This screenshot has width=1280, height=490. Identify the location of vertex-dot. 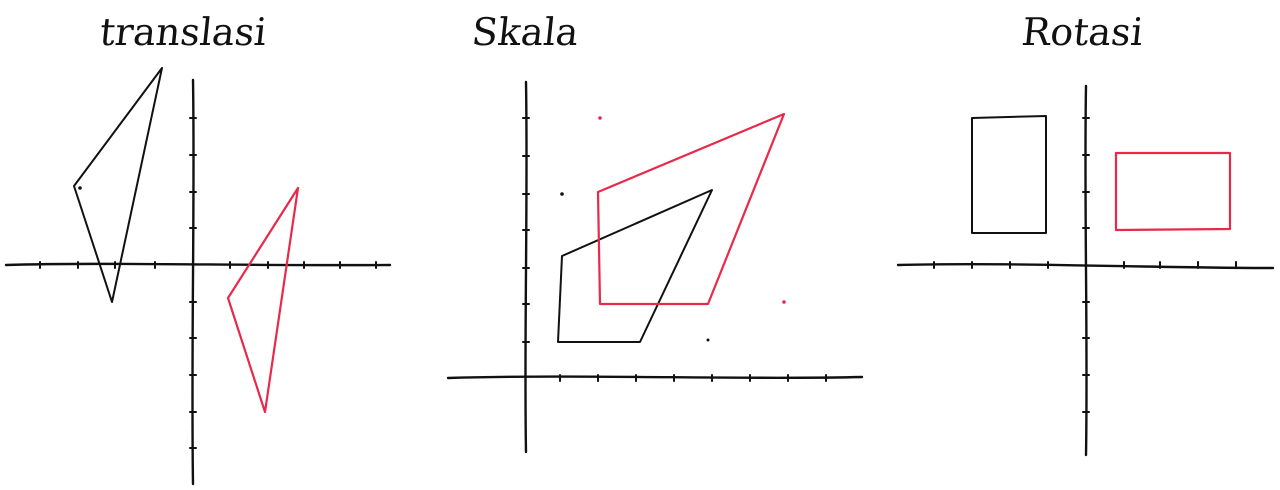
(80, 188).